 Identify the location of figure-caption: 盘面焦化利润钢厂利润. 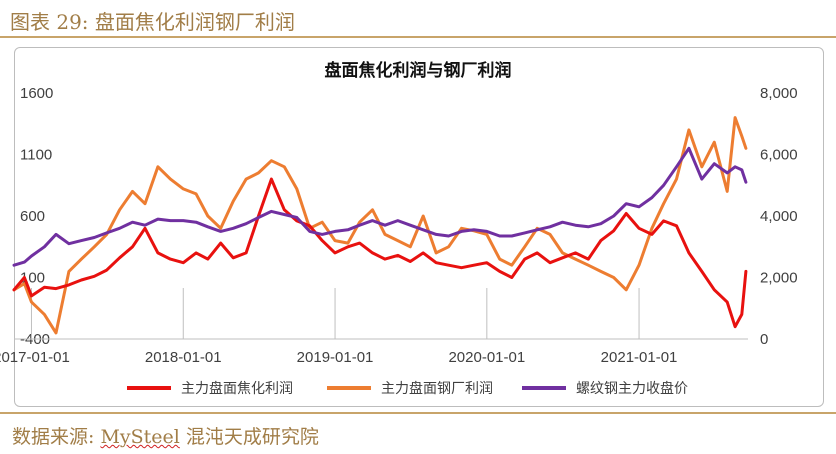
(194, 22).